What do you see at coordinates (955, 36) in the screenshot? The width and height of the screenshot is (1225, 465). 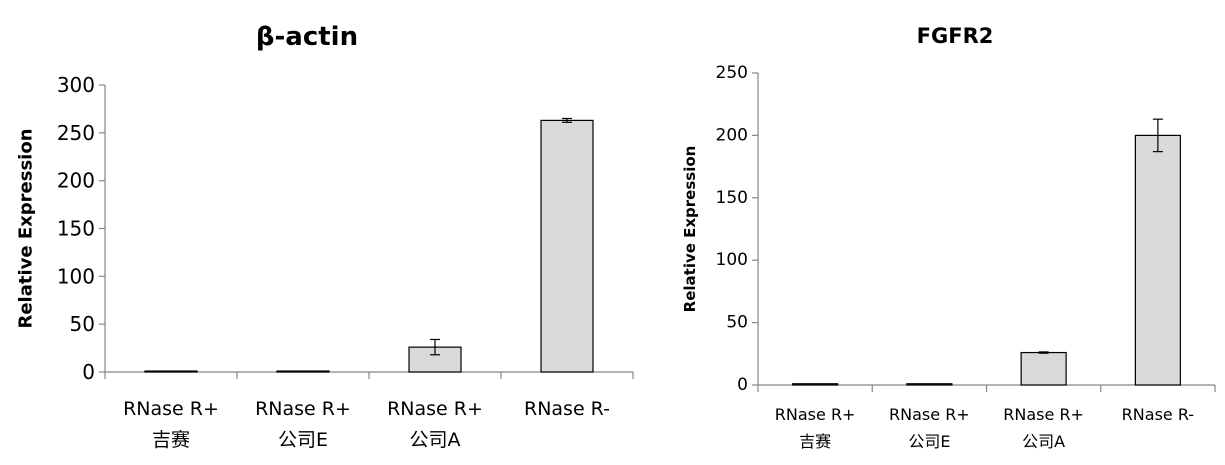 I see `chart-title: FGFR2` at bounding box center [955, 36].